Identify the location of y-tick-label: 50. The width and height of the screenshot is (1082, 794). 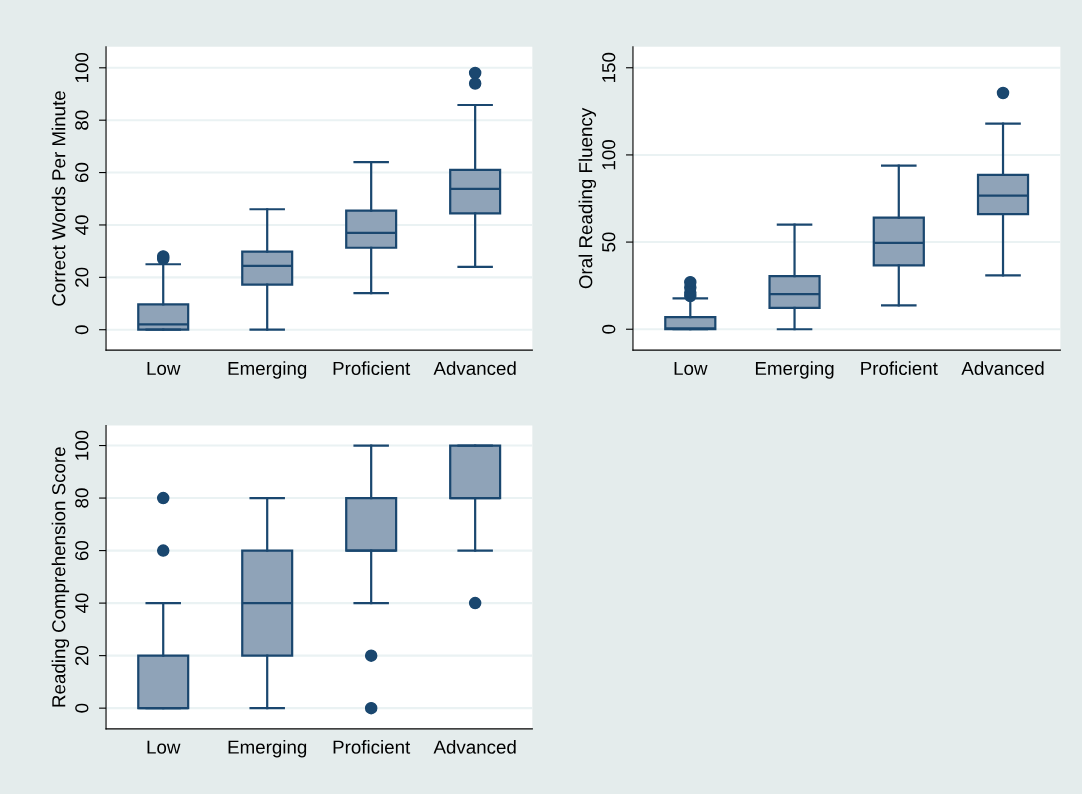
(609, 242).